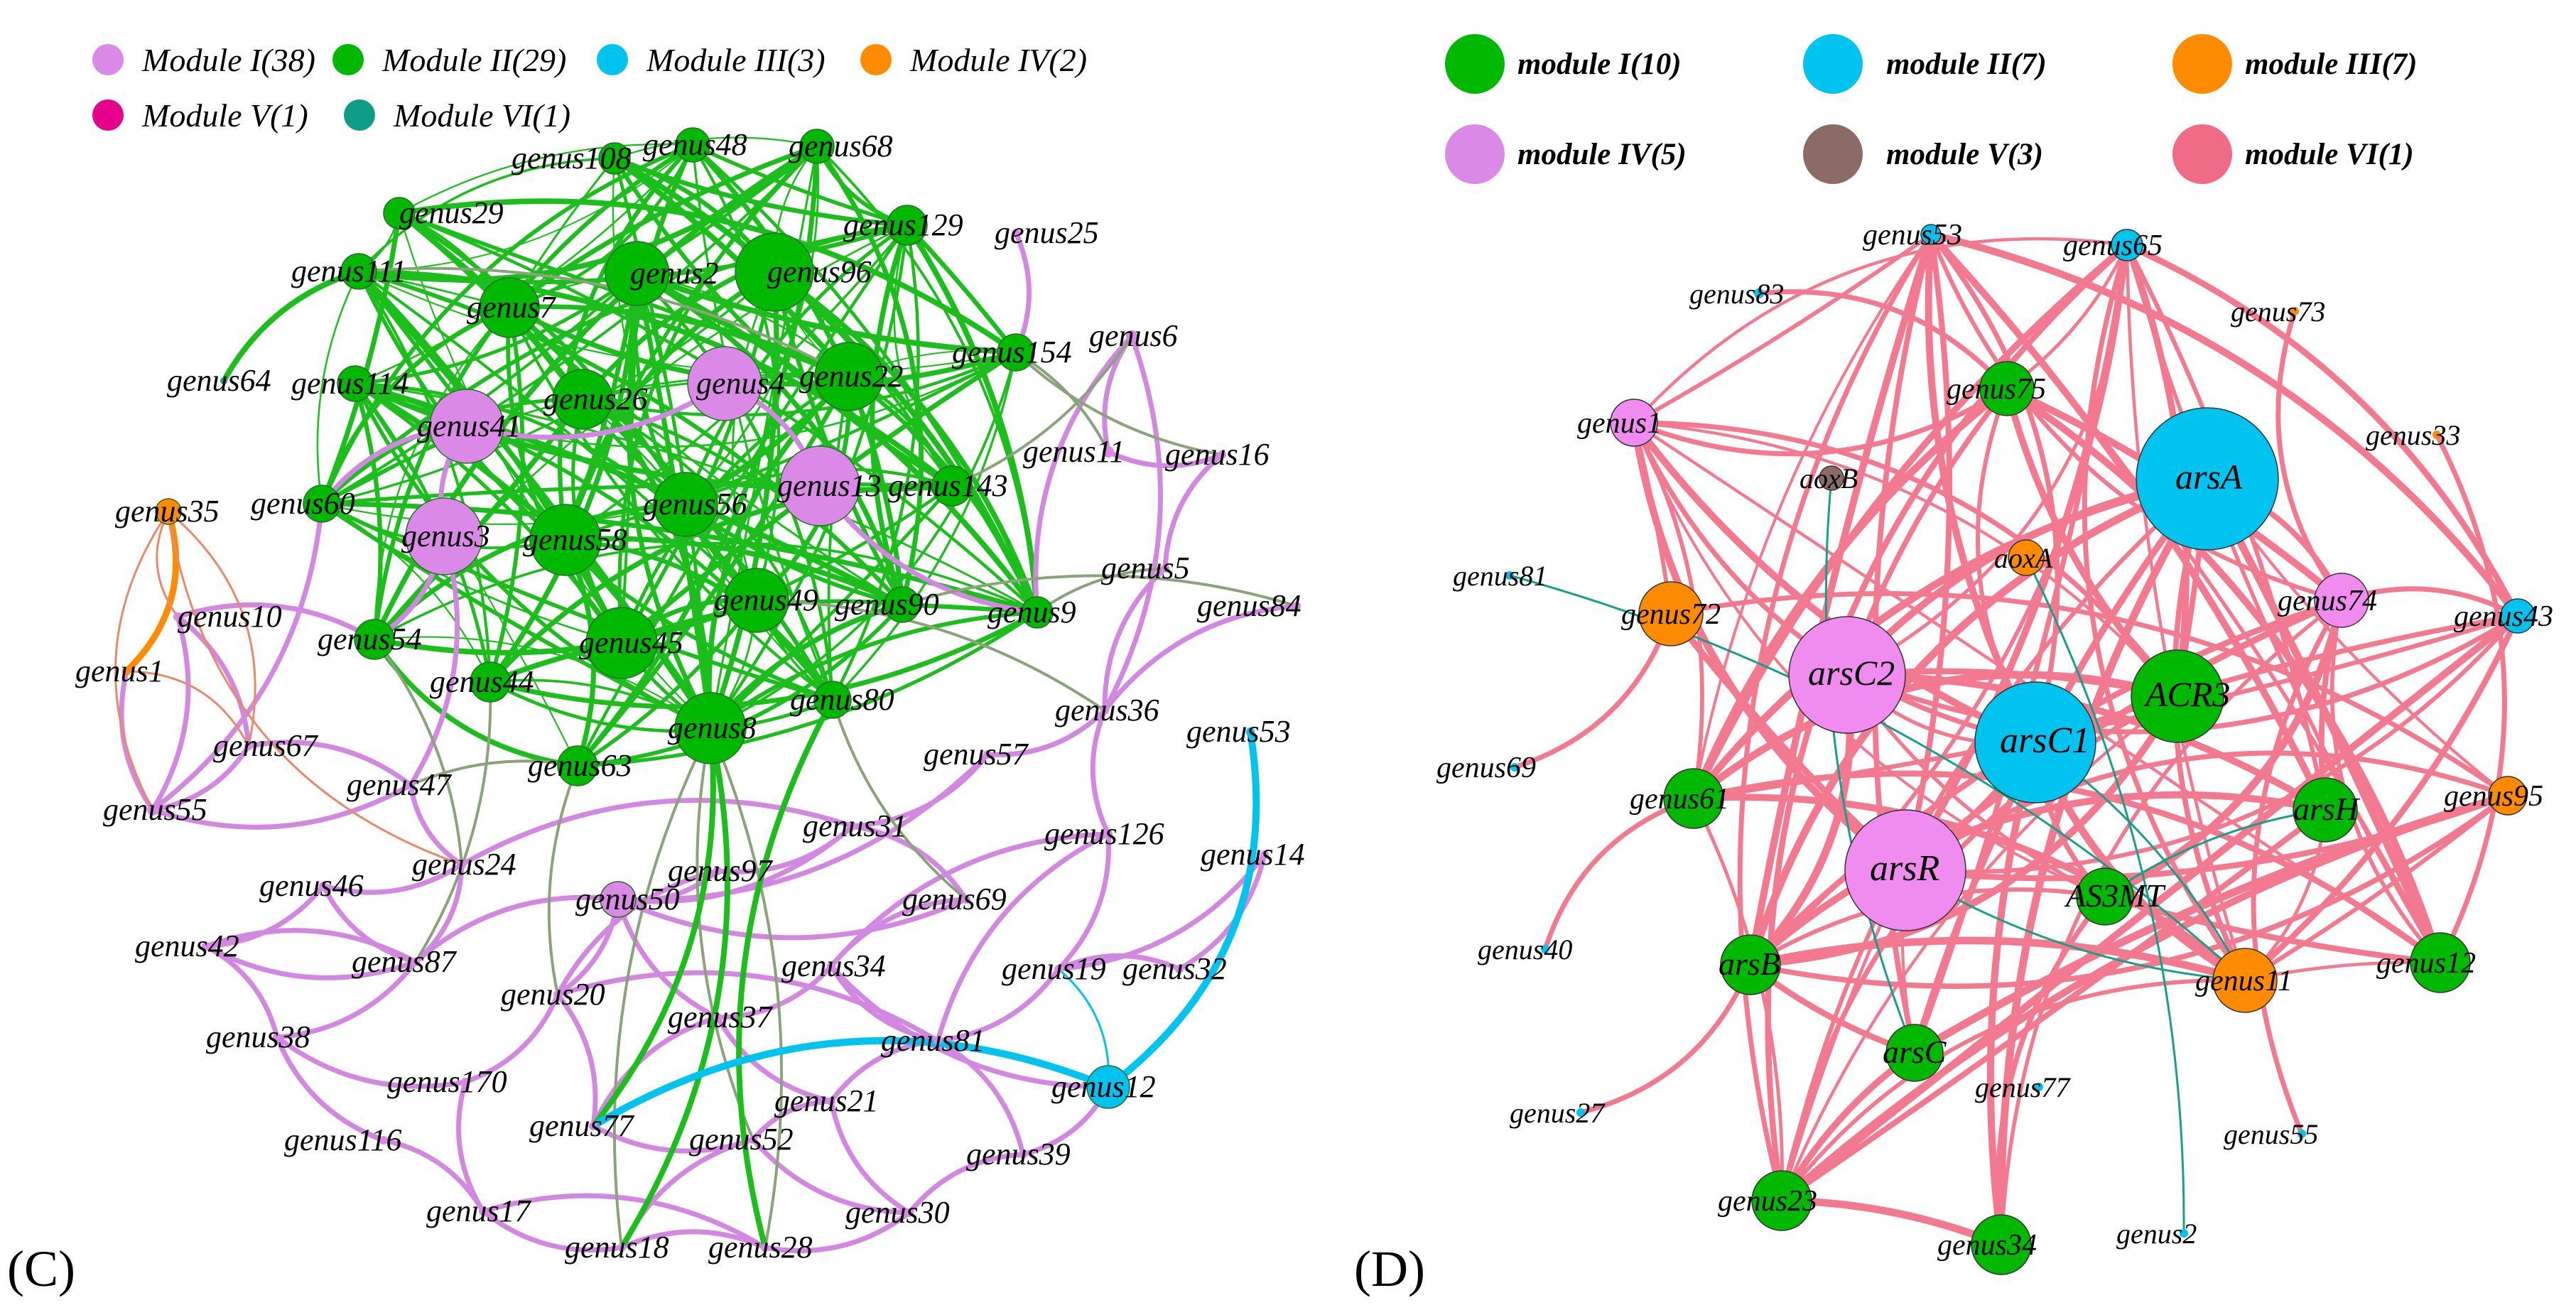  What do you see at coordinates (2271, 1134) in the screenshot?
I see `node-label: genus55` at bounding box center [2271, 1134].